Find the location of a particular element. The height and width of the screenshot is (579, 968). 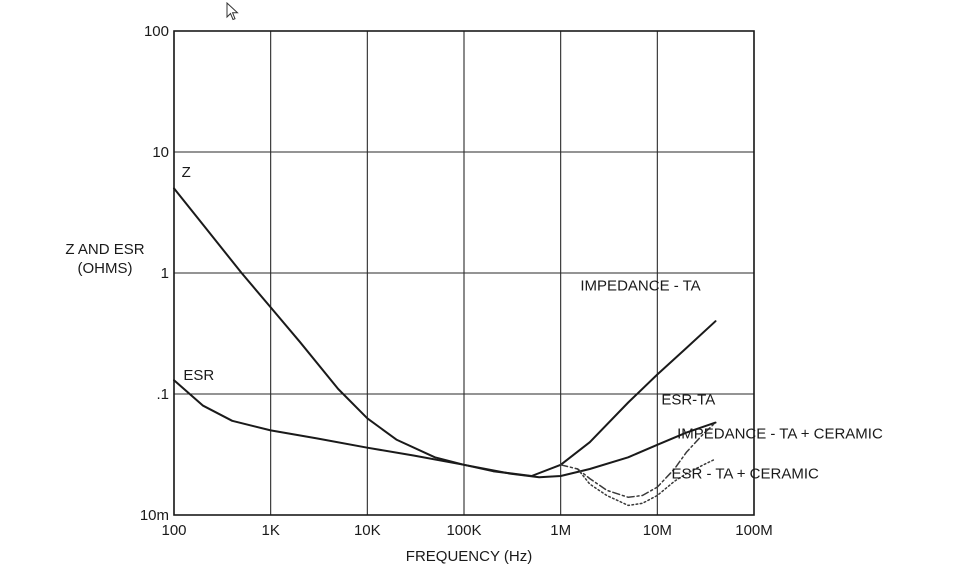

series-label: IMPEDANCE - TA is located at coordinates (640, 285).